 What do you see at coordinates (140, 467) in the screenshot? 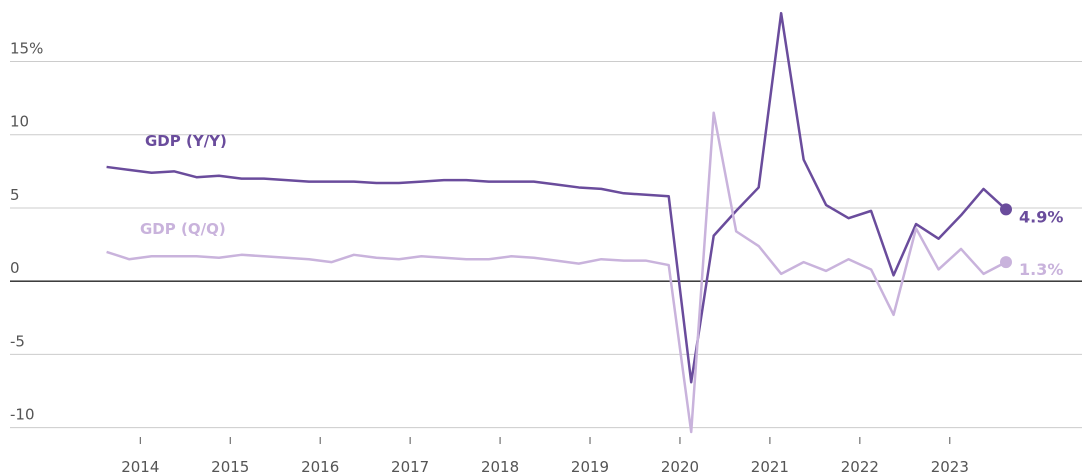
I see `x-tick-label: 2014` at bounding box center [140, 467].